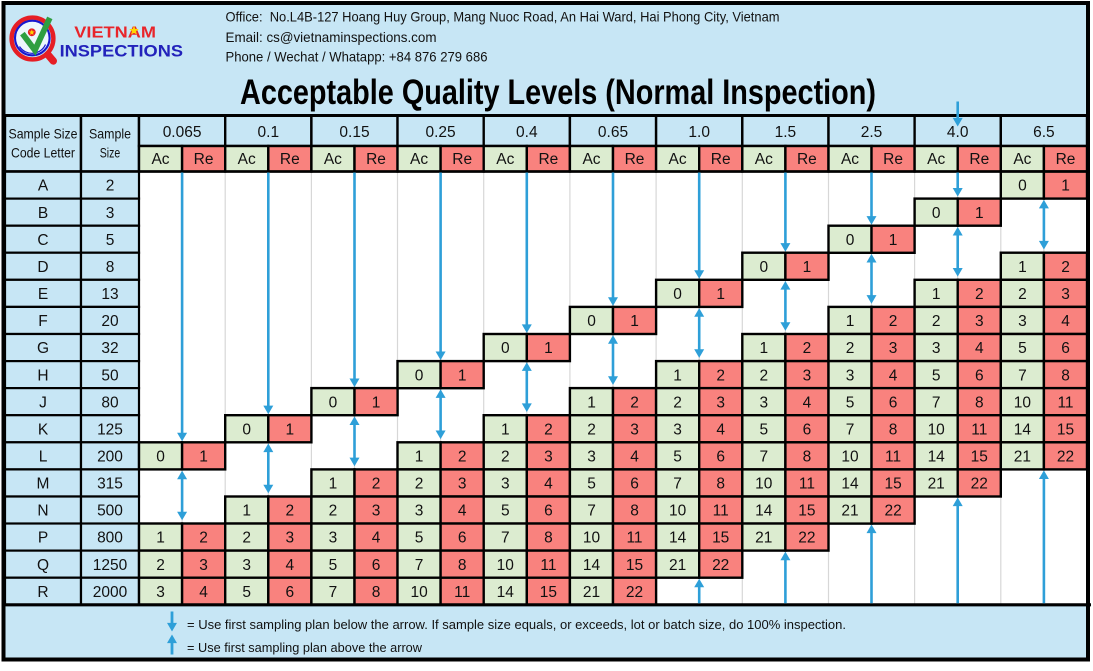 The image size is (1093, 671). I want to click on svg-text: C, so click(42, 240).